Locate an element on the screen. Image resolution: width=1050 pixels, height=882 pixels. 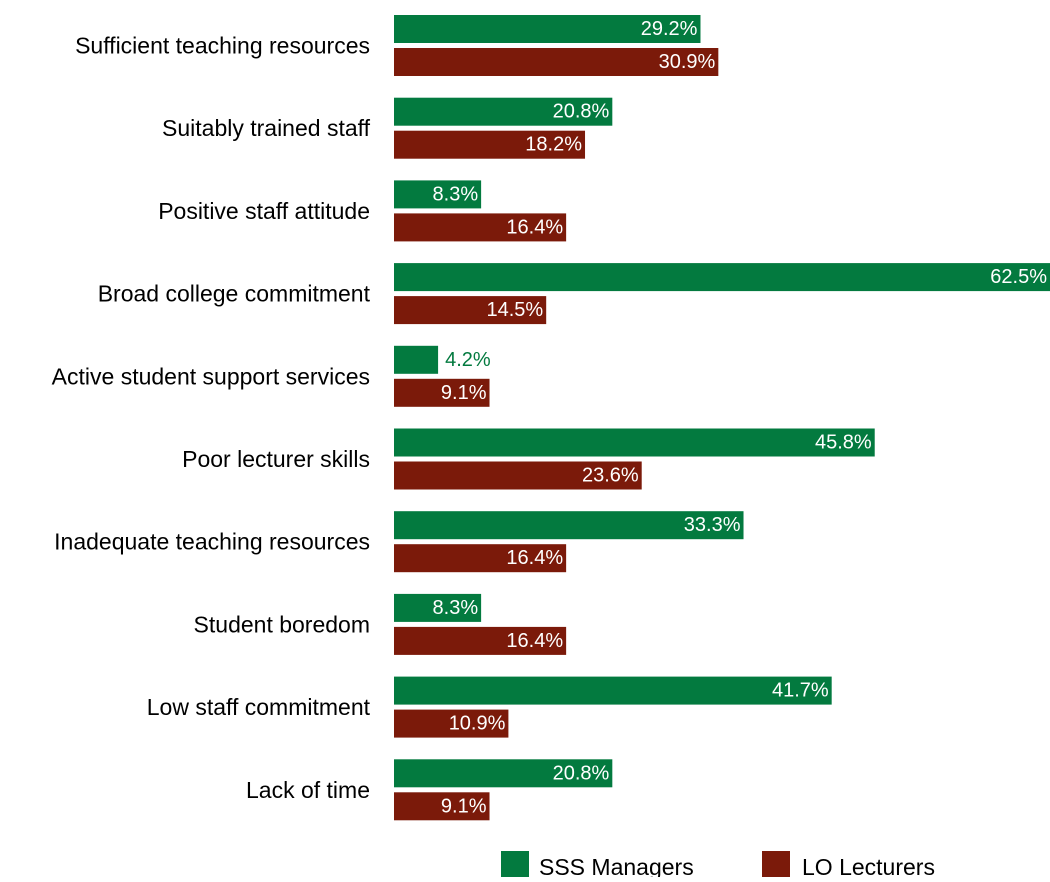
data-label: 10.9% is located at coordinates (477, 724).